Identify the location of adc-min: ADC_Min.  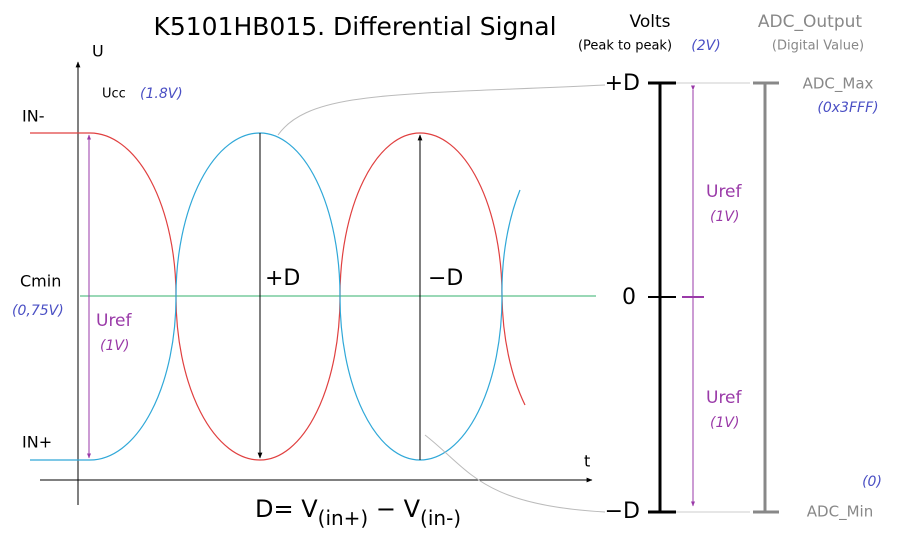
(840, 512).